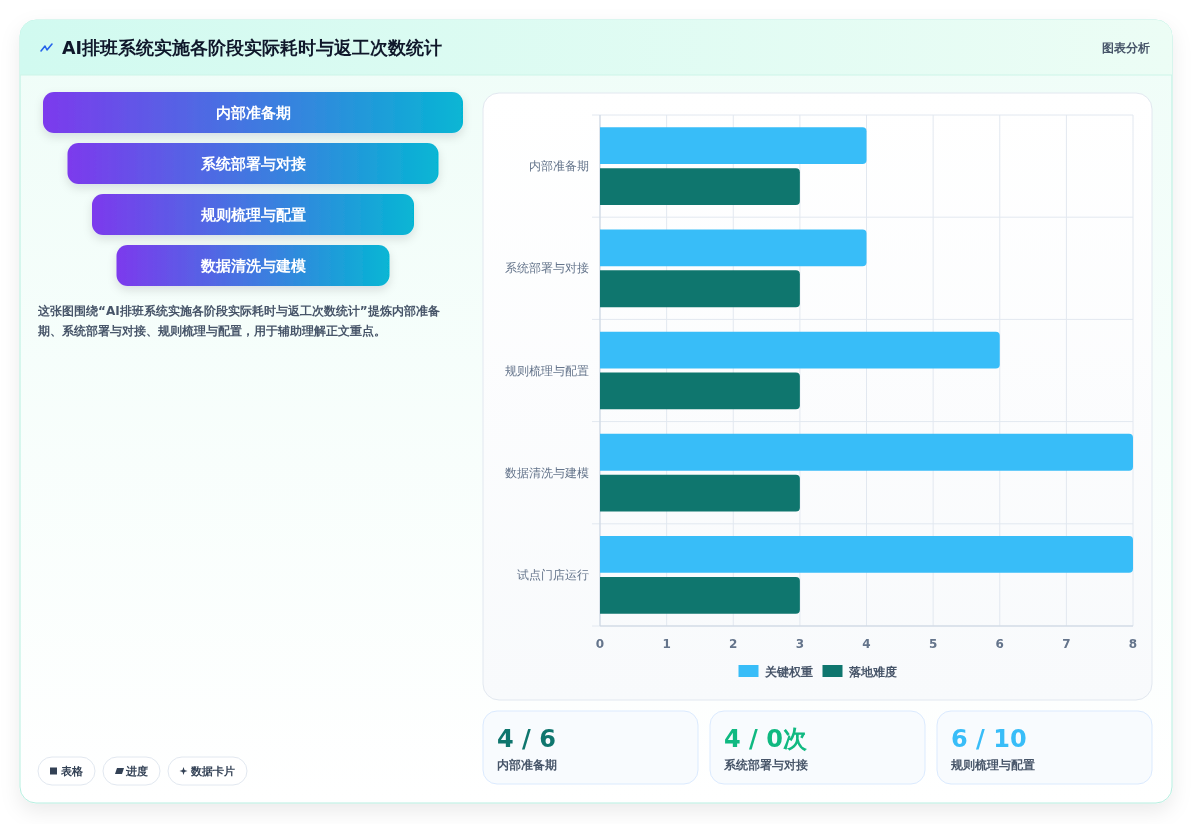 The image size is (1192, 824). I want to click on x-tick-label: 8, so click(1133, 644).